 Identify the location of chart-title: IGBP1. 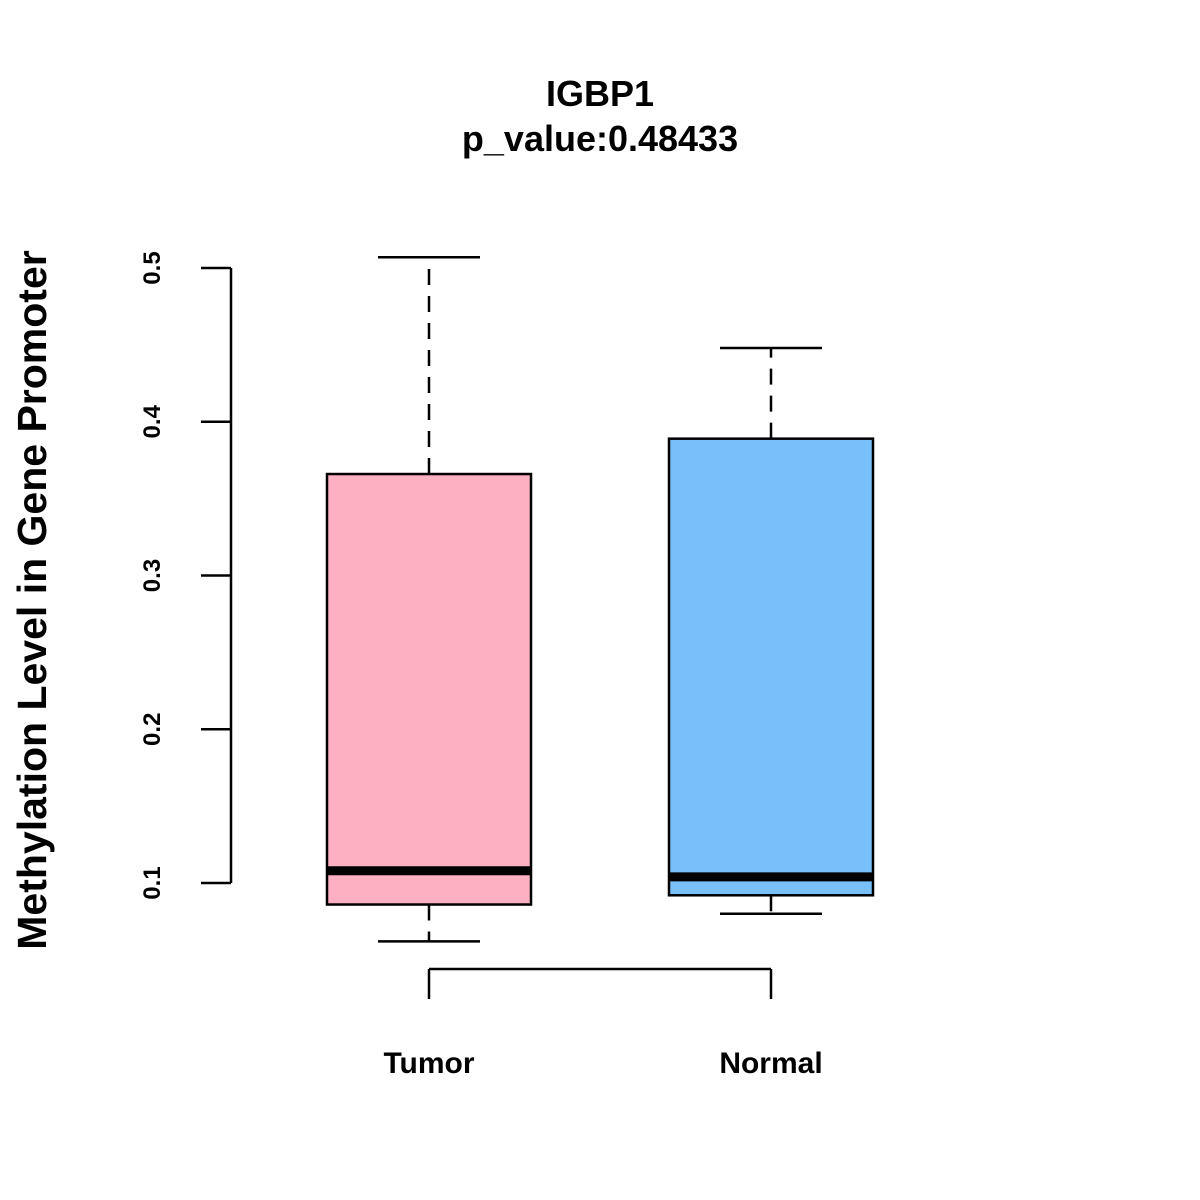
(600, 93).